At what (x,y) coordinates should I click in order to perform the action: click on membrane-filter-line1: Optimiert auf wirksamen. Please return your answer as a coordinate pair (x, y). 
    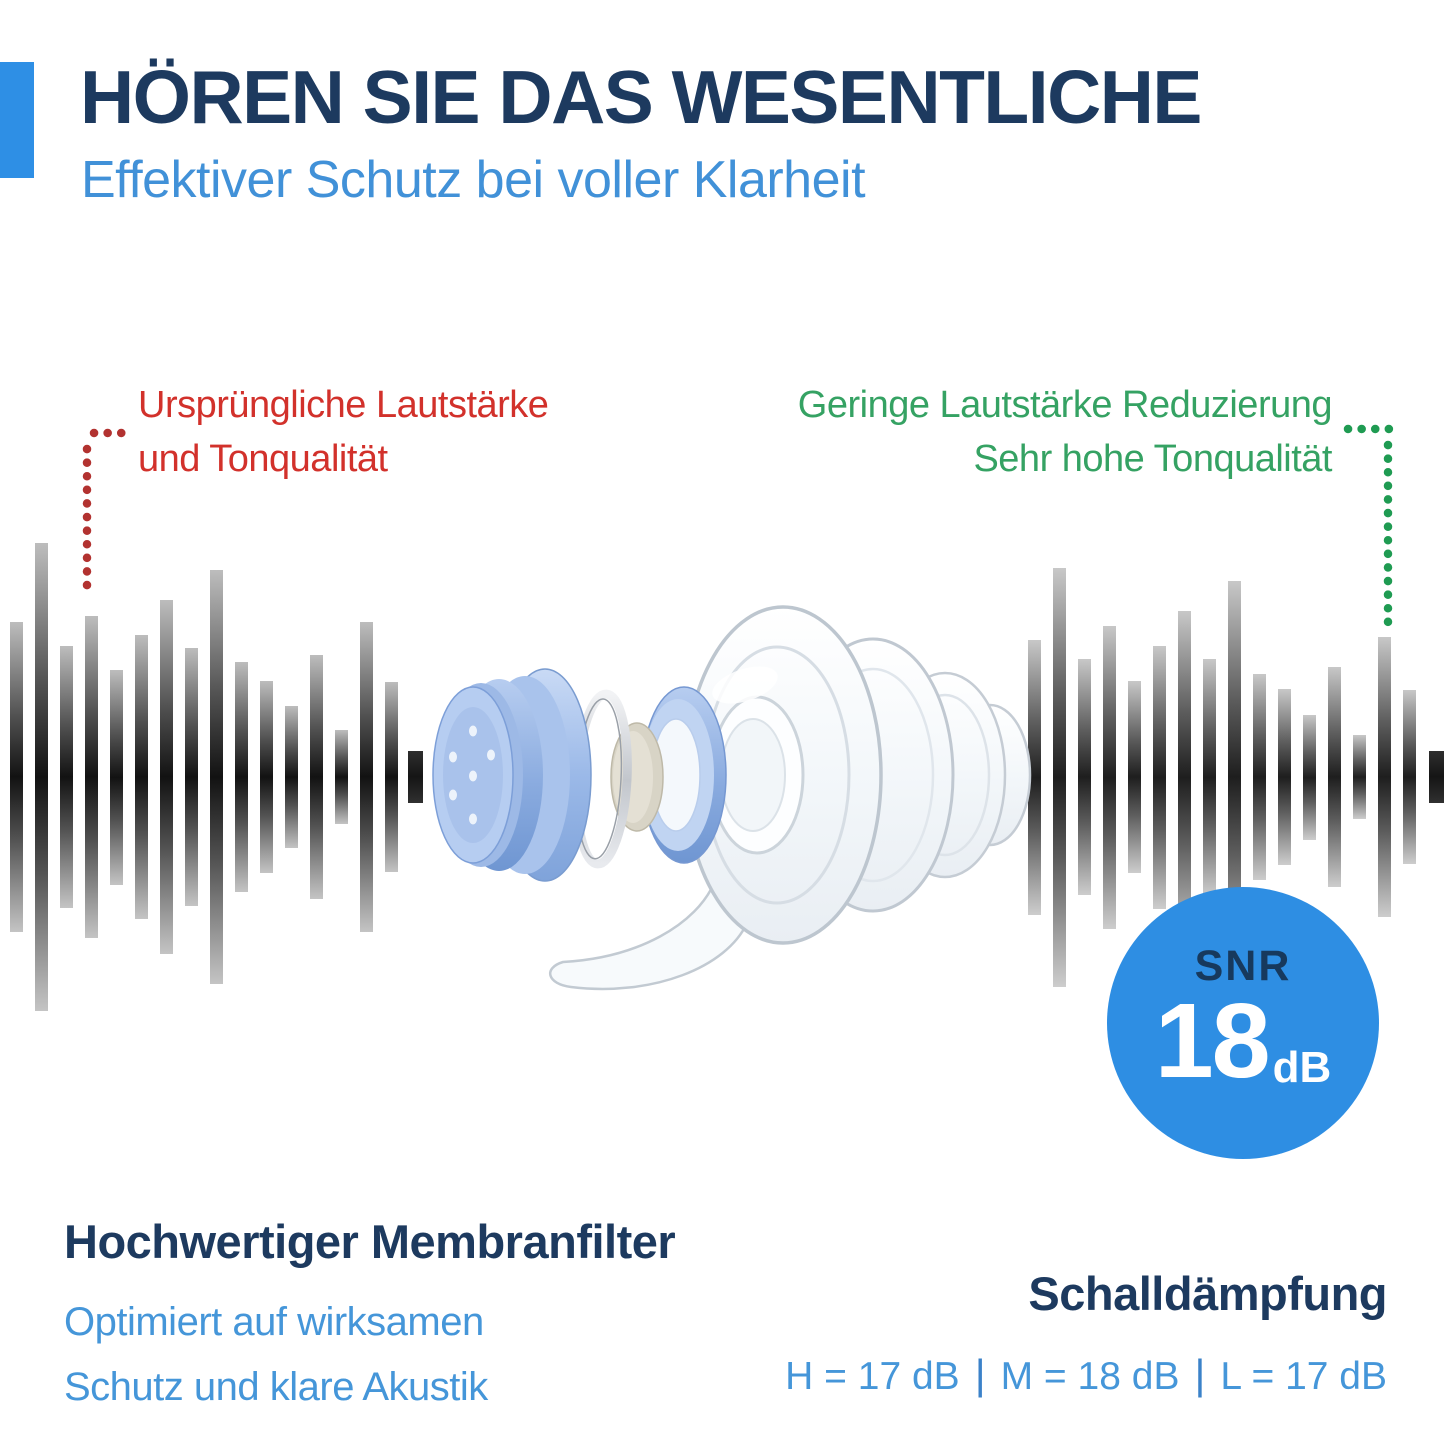
    Looking at the image, I should click on (274, 1322).